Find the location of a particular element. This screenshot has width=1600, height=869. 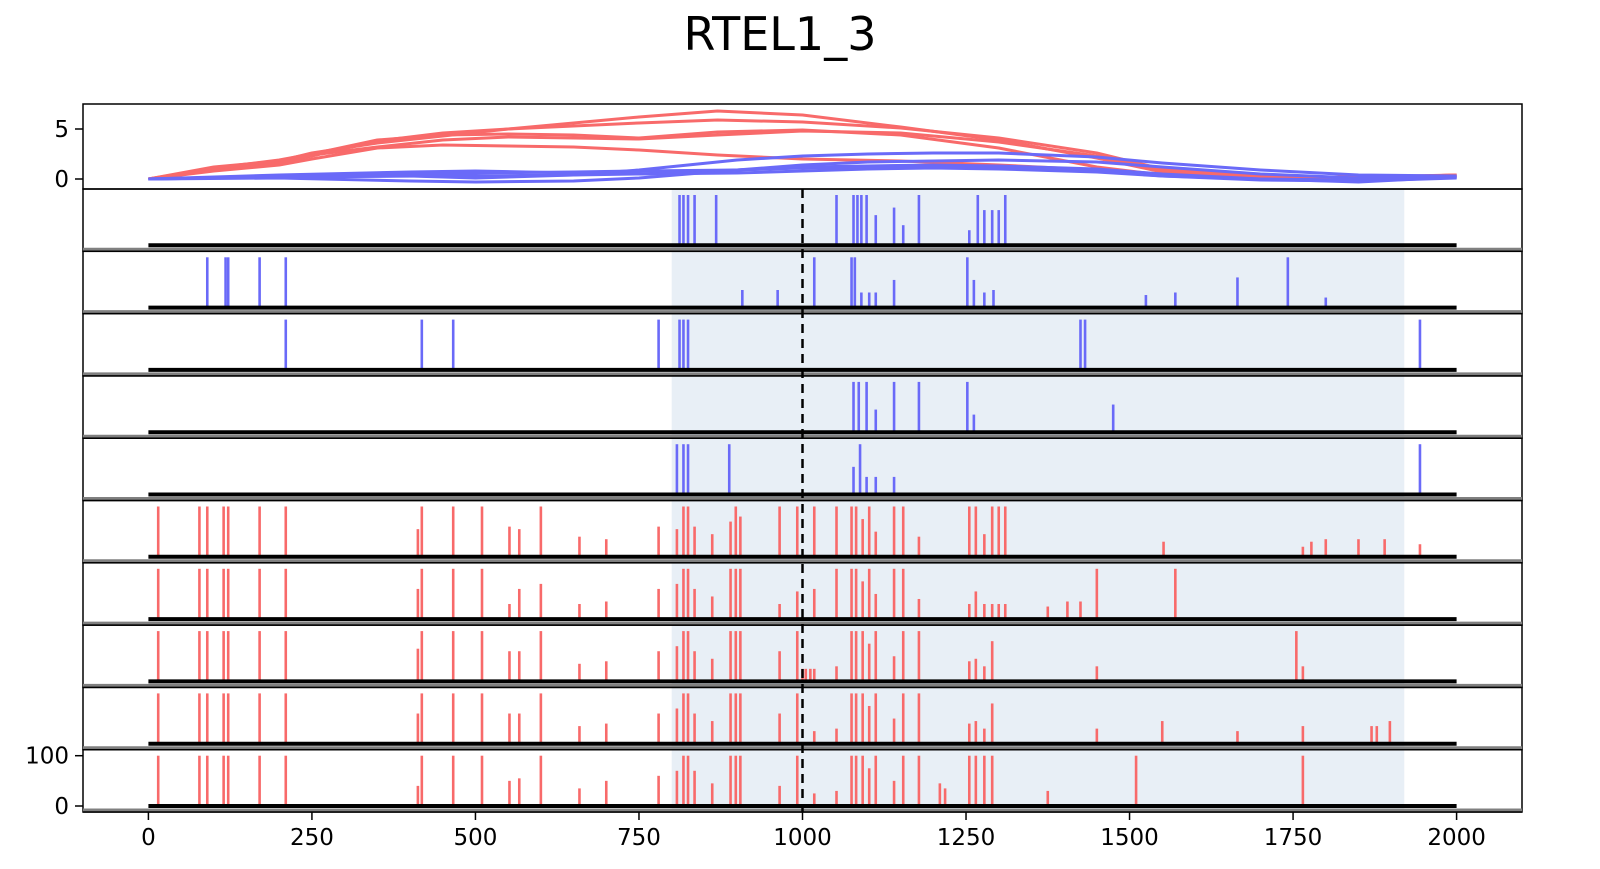

top-y-tick-label: 0 is located at coordinates (61, 180).